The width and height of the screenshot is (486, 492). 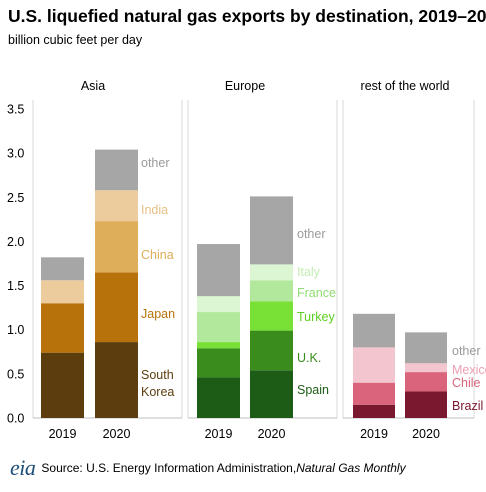 What do you see at coordinates (15, 286) in the screenshot?
I see `y-tick-label: 1.5` at bounding box center [15, 286].